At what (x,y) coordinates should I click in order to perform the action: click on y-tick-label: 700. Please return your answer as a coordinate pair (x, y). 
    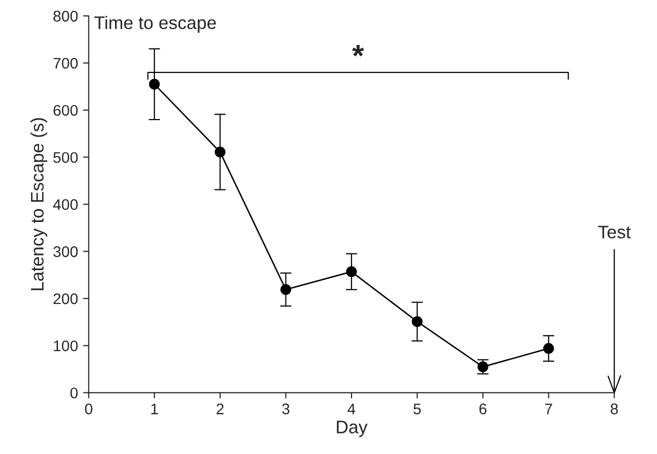
    Looking at the image, I should click on (66, 63).